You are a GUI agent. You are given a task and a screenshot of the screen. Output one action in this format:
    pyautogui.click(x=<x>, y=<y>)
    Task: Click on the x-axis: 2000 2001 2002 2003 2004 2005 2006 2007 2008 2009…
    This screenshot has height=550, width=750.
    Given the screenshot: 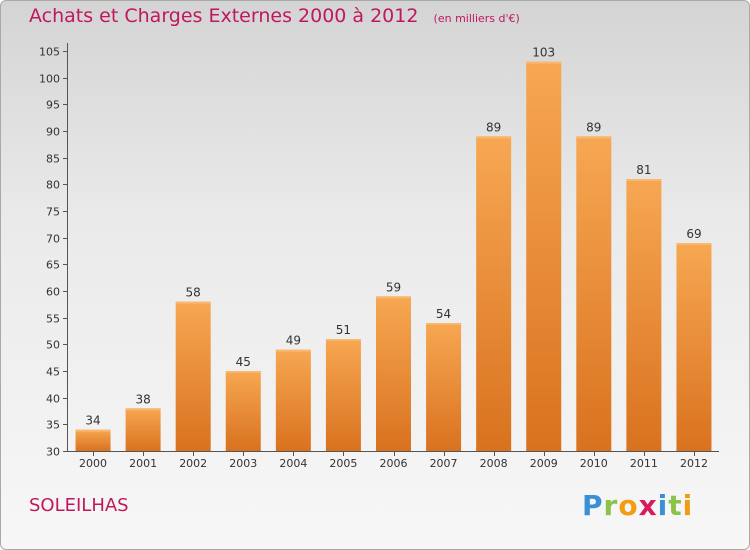 What is the action you would take?
    pyautogui.click(x=393, y=460)
    